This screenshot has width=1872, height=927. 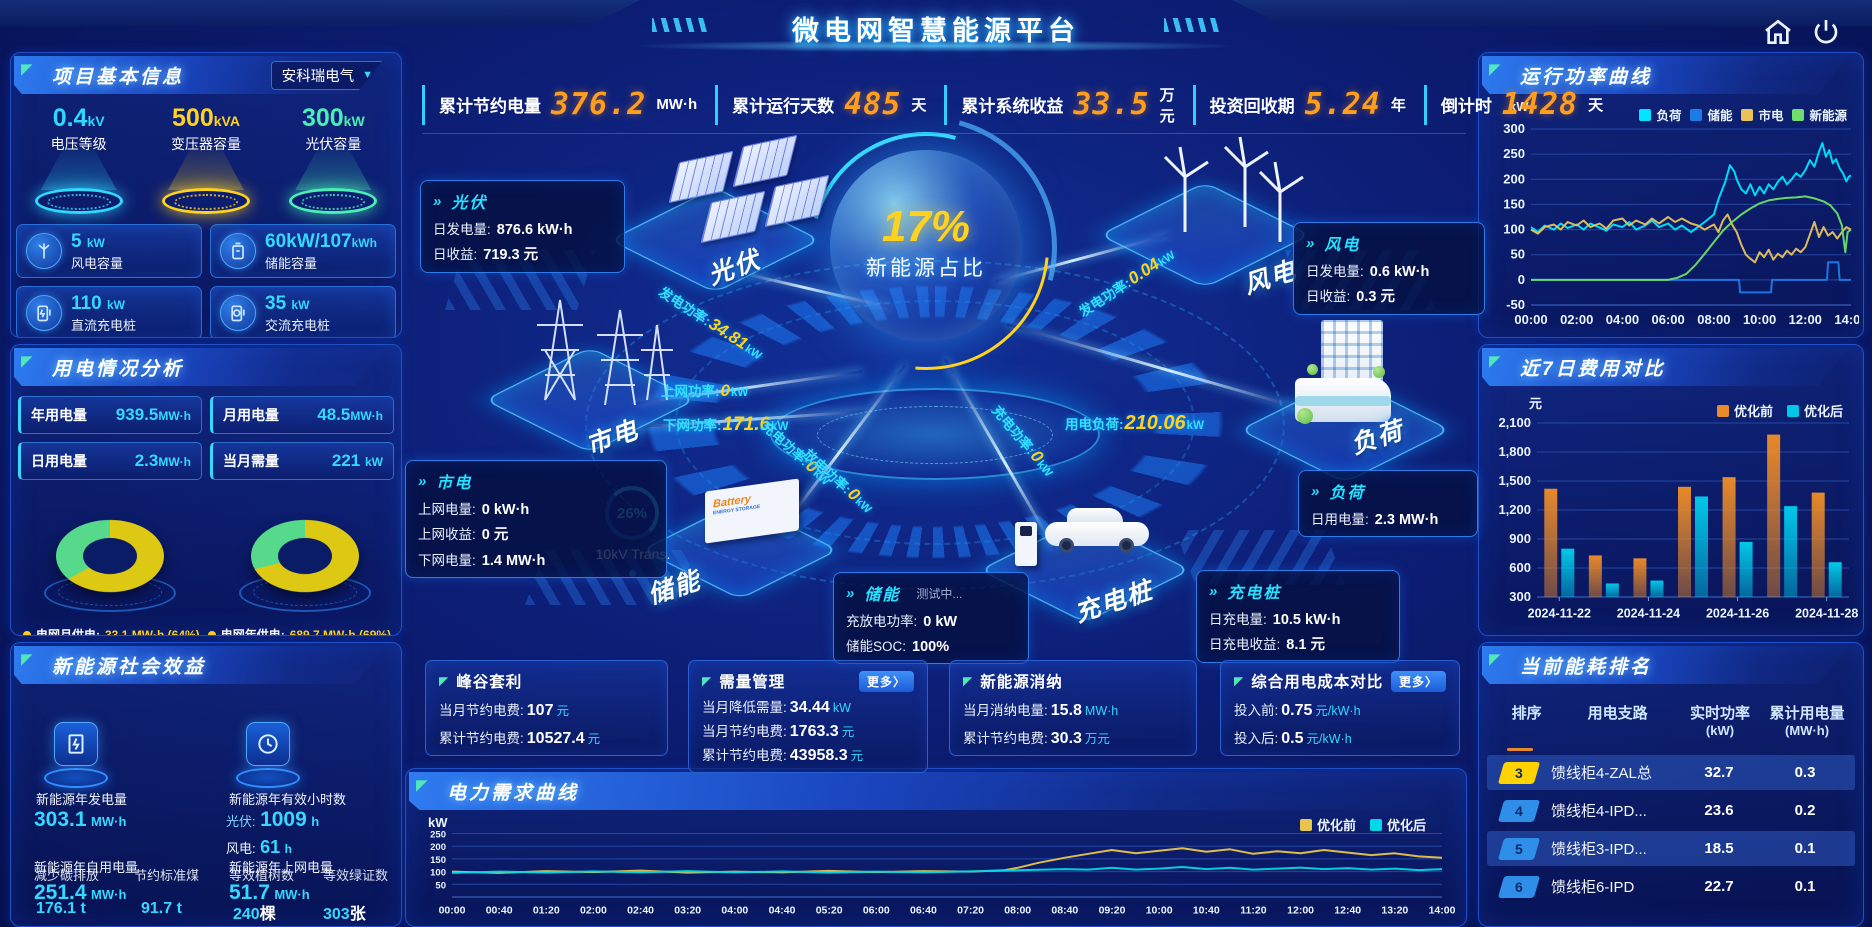 What do you see at coordinates (1826, 32) in the screenshot?
I see `power-icon` at bounding box center [1826, 32].